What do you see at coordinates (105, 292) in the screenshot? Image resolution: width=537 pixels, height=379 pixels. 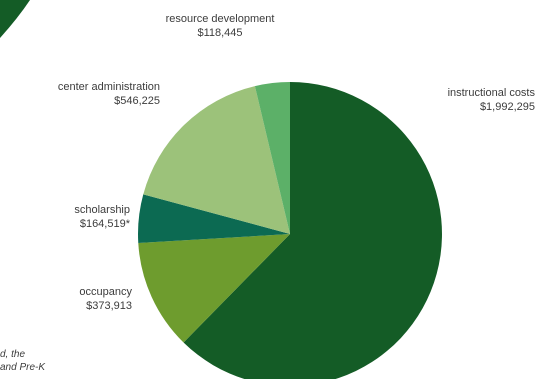 I see `slice-name: occupancy` at bounding box center [105, 292].